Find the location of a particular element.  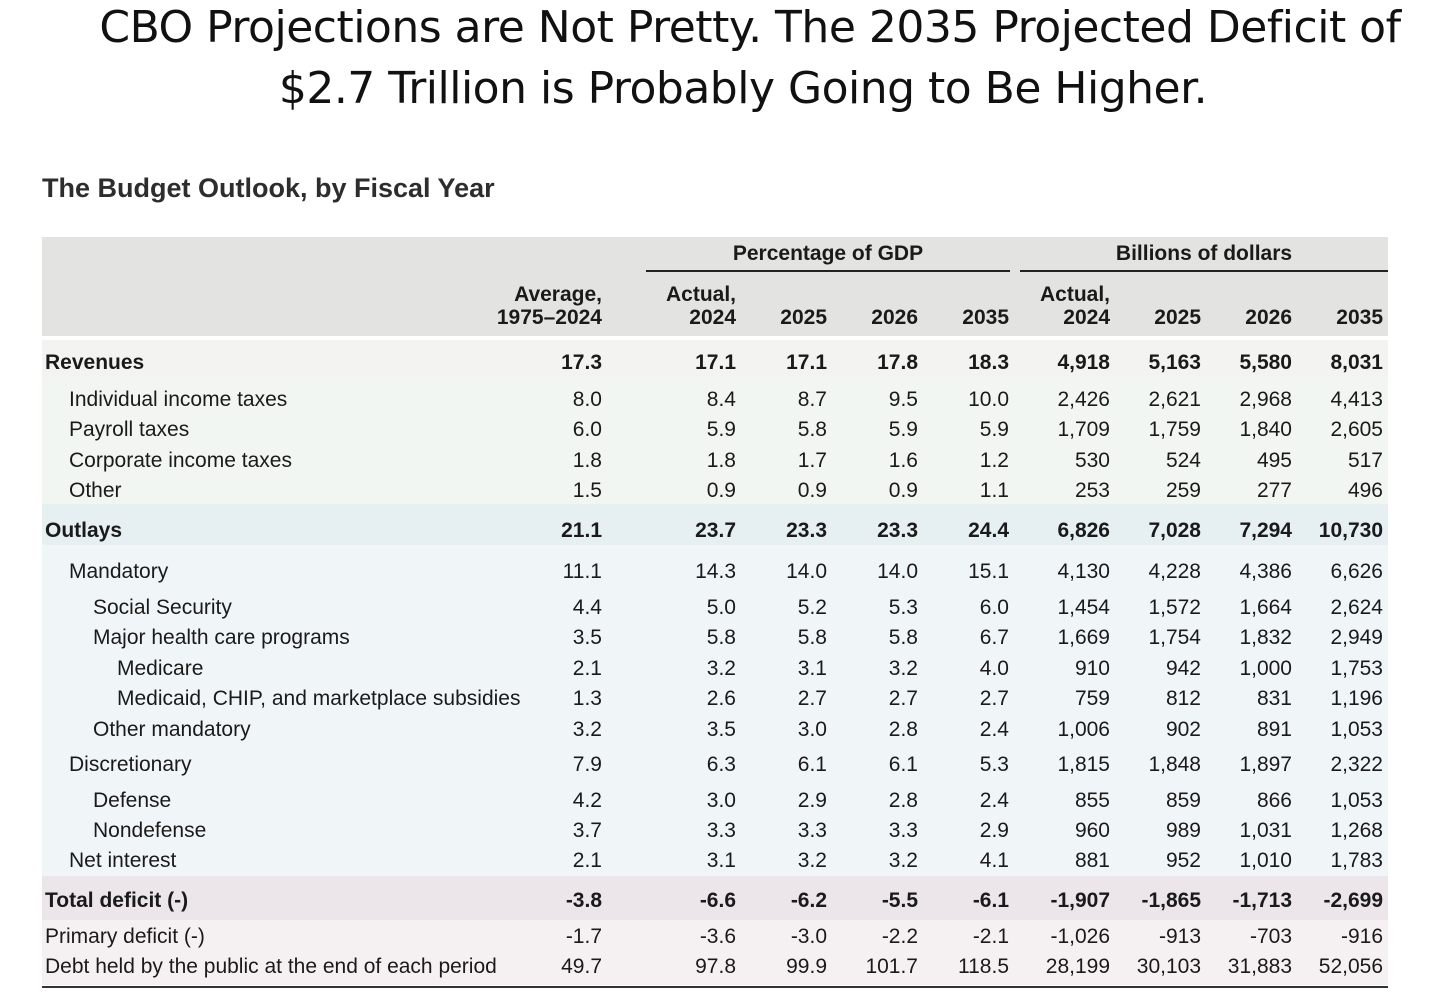

cell-value: 1.3 is located at coordinates (587, 698).